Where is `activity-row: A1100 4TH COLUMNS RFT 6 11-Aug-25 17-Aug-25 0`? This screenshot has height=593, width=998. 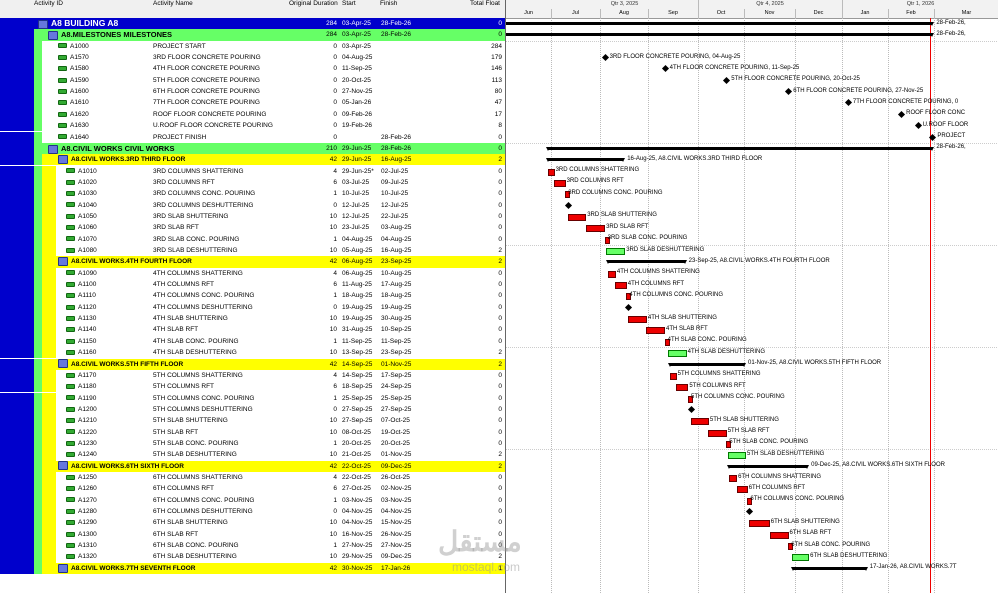
activity-row: A1100 4TH COLUMNS RFT 6 11-Aug-25 17-Aug-25 0 is located at coordinates (252, 285).